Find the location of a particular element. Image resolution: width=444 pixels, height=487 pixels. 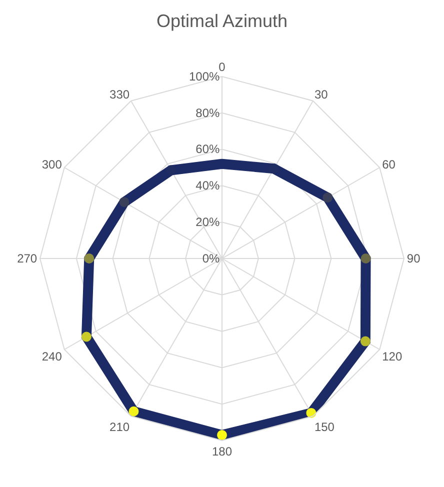

spoke-label: 150 is located at coordinates (324, 427).